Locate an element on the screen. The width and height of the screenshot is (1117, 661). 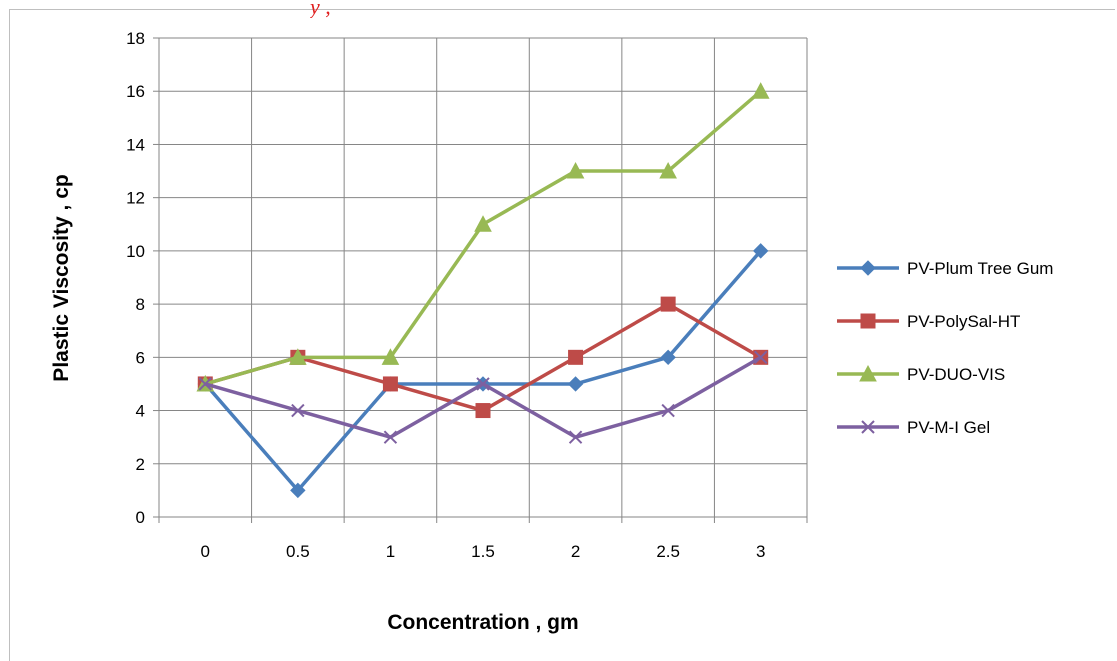
series-pv-m-i-gel is located at coordinates (483, 397).